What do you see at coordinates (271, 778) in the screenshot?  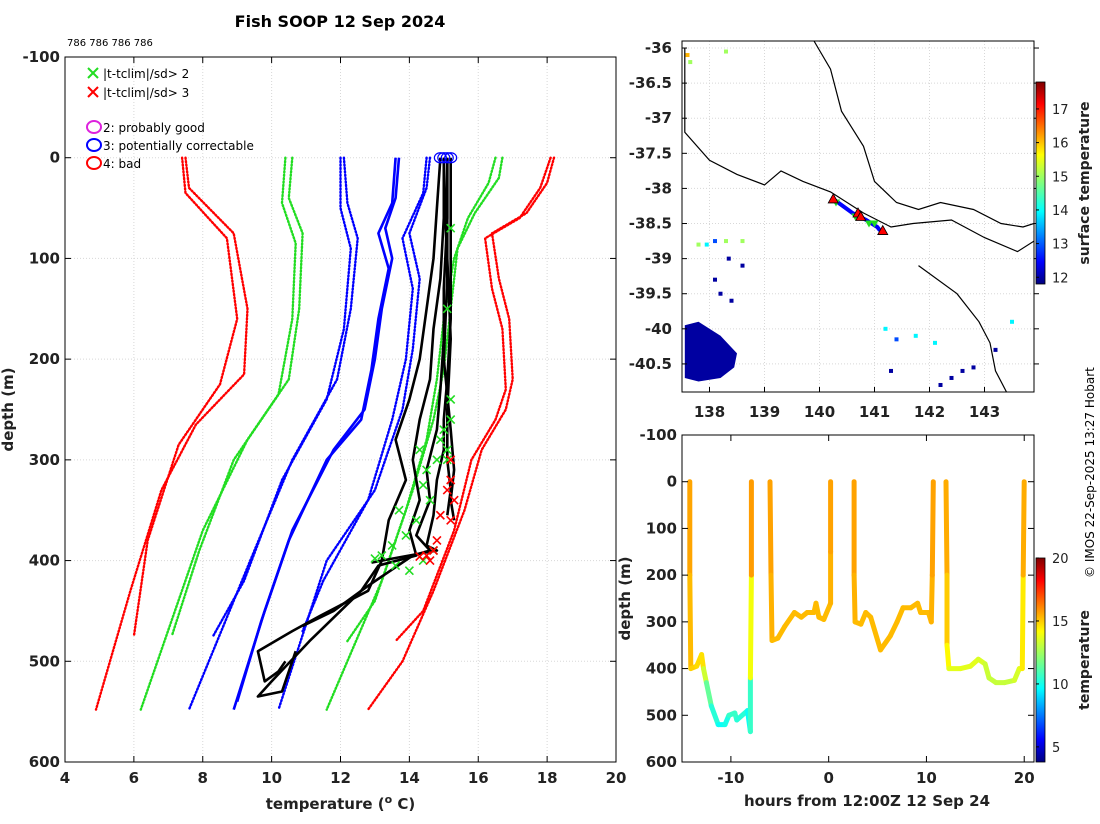 I see `x-tick-label: 10` at bounding box center [271, 778].